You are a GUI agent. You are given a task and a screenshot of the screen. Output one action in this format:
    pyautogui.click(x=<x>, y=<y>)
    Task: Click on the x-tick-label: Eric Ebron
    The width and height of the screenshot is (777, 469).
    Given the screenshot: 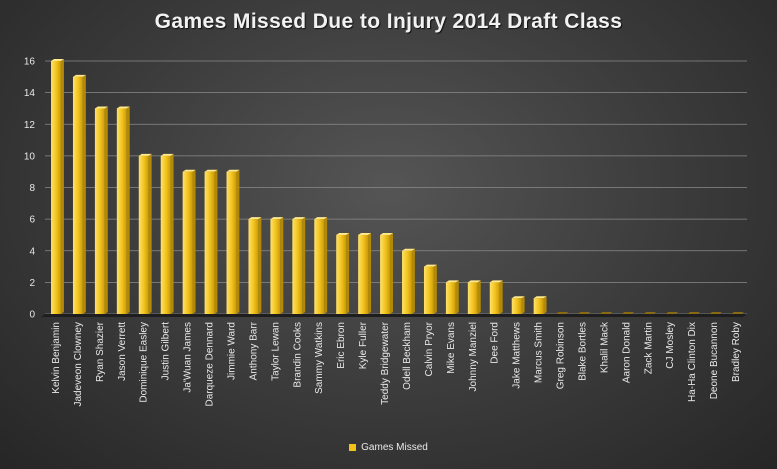 What is the action you would take?
    pyautogui.click(x=341, y=345)
    